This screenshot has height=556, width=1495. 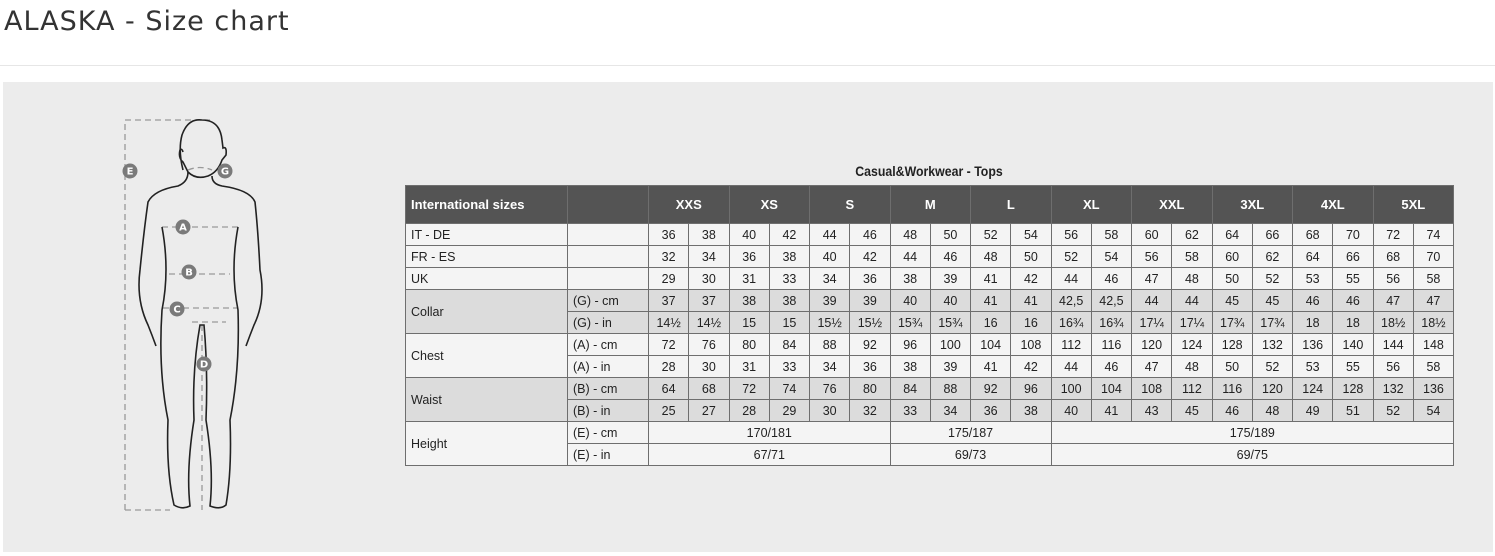 What do you see at coordinates (130, 172) in the screenshot?
I see `svg-text: E` at bounding box center [130, 172].